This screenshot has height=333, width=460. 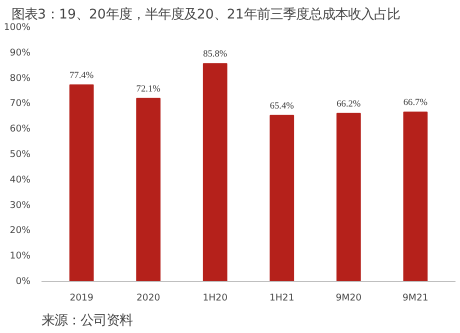 What do you see at coordinates (20, 230) in the screenshot?
I see `y-tick-label: 20%` at bounding box center [20, 230].